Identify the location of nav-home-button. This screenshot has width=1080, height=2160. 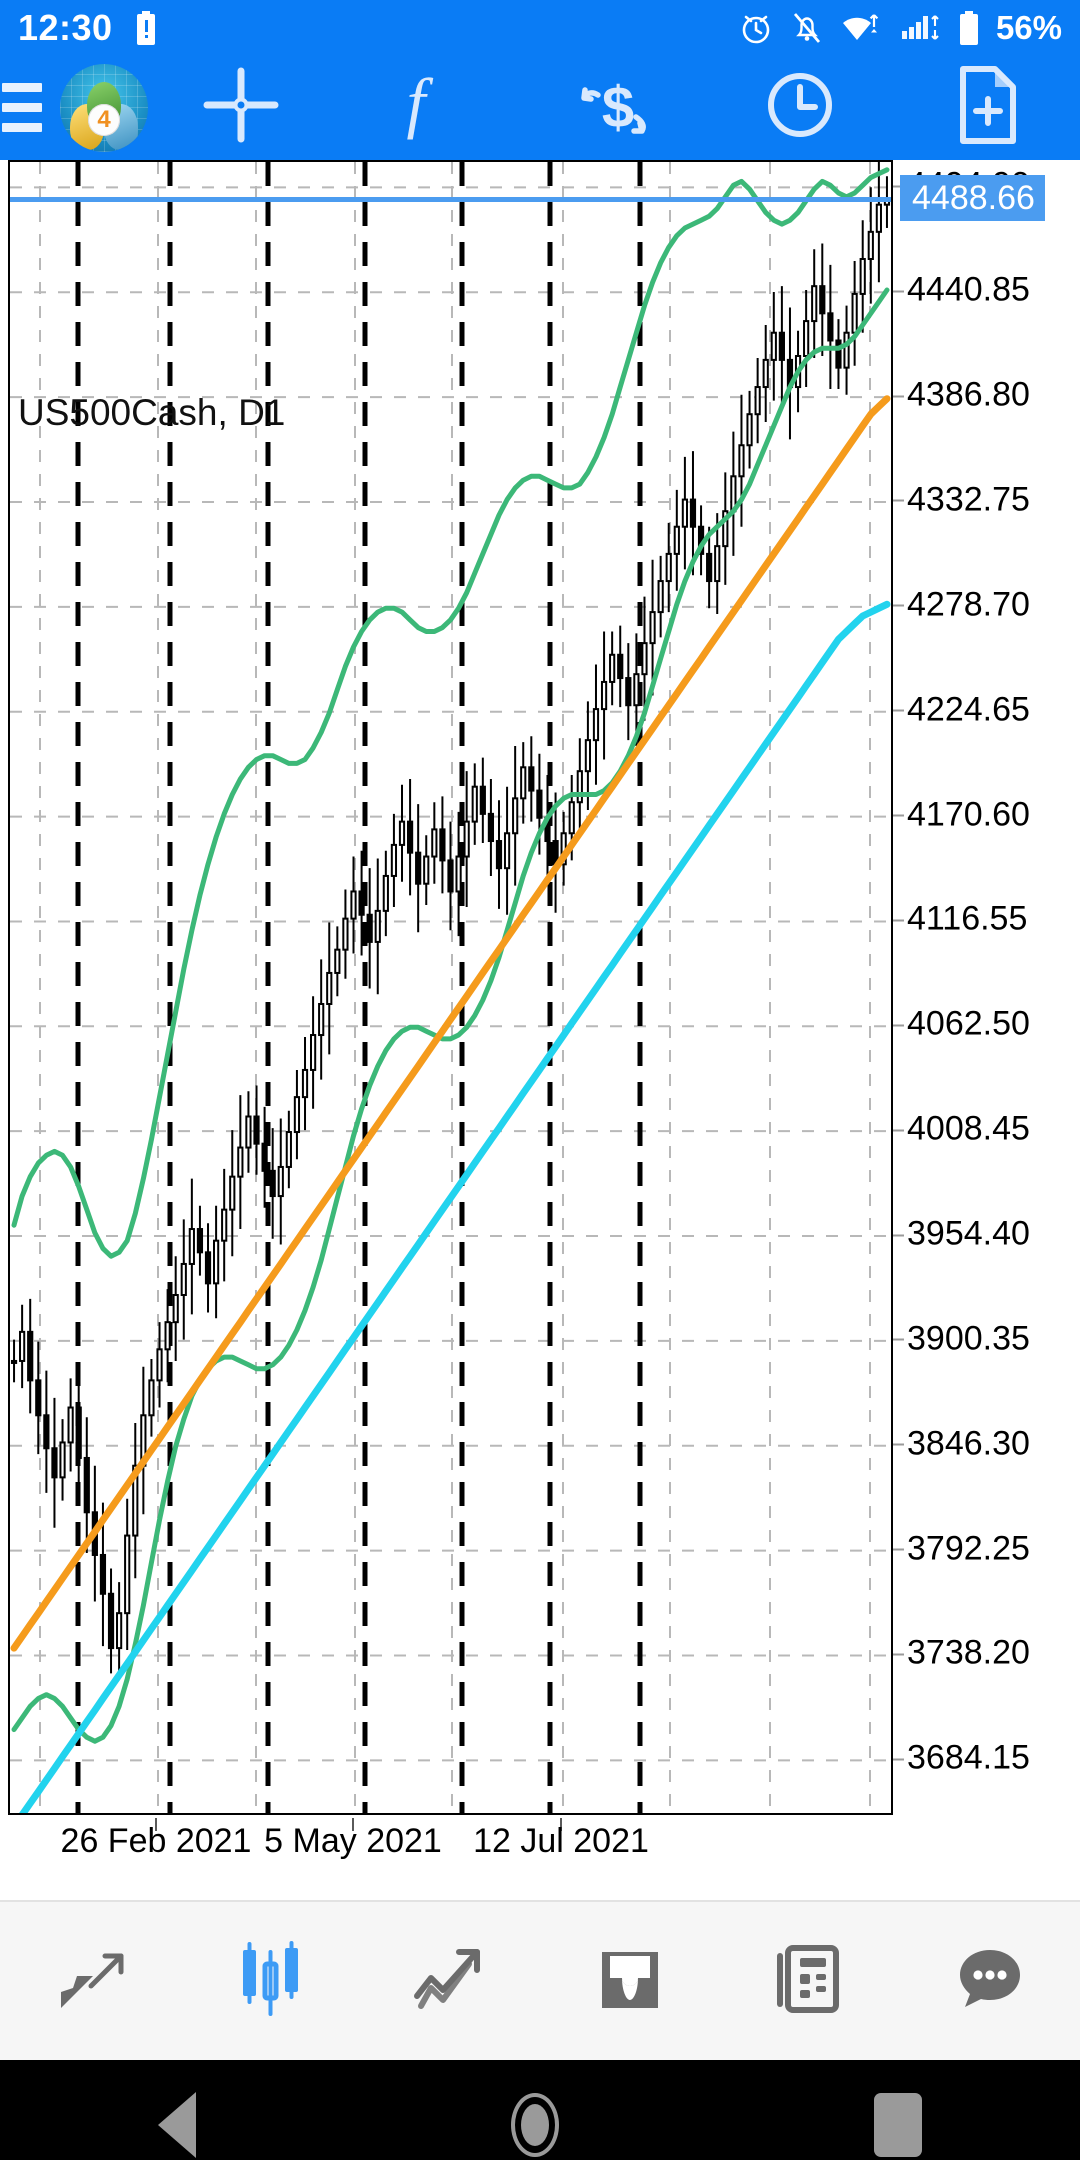
(534, 2125).